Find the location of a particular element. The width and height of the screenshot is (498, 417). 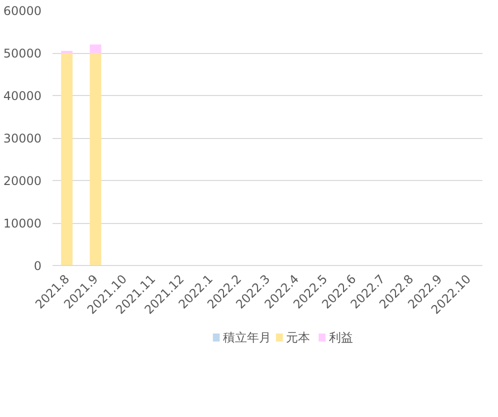

y-tick-label: 30000 is located at coordinates (22, 139).